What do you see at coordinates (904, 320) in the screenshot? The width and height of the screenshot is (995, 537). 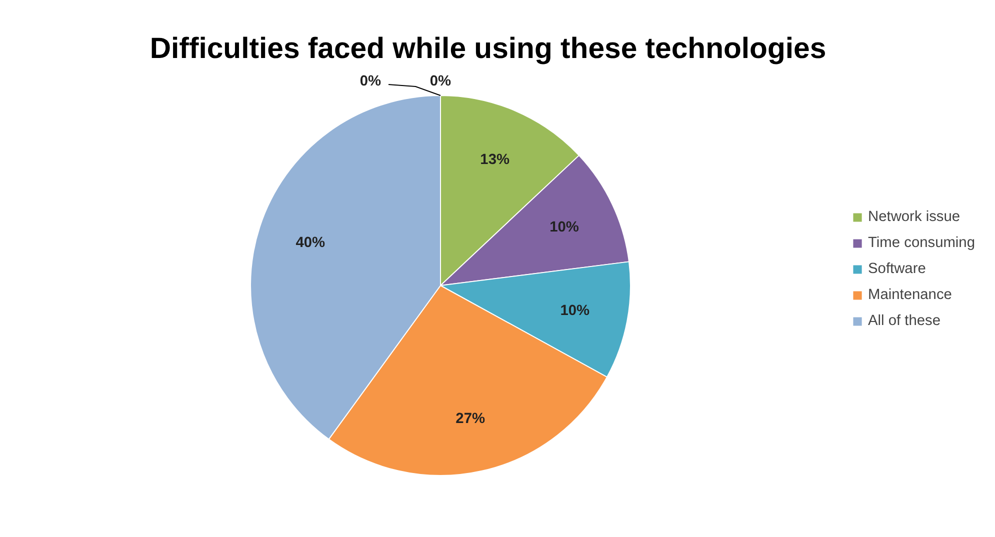 I see `legend-label: All of these` at bounding box center [904, 320].